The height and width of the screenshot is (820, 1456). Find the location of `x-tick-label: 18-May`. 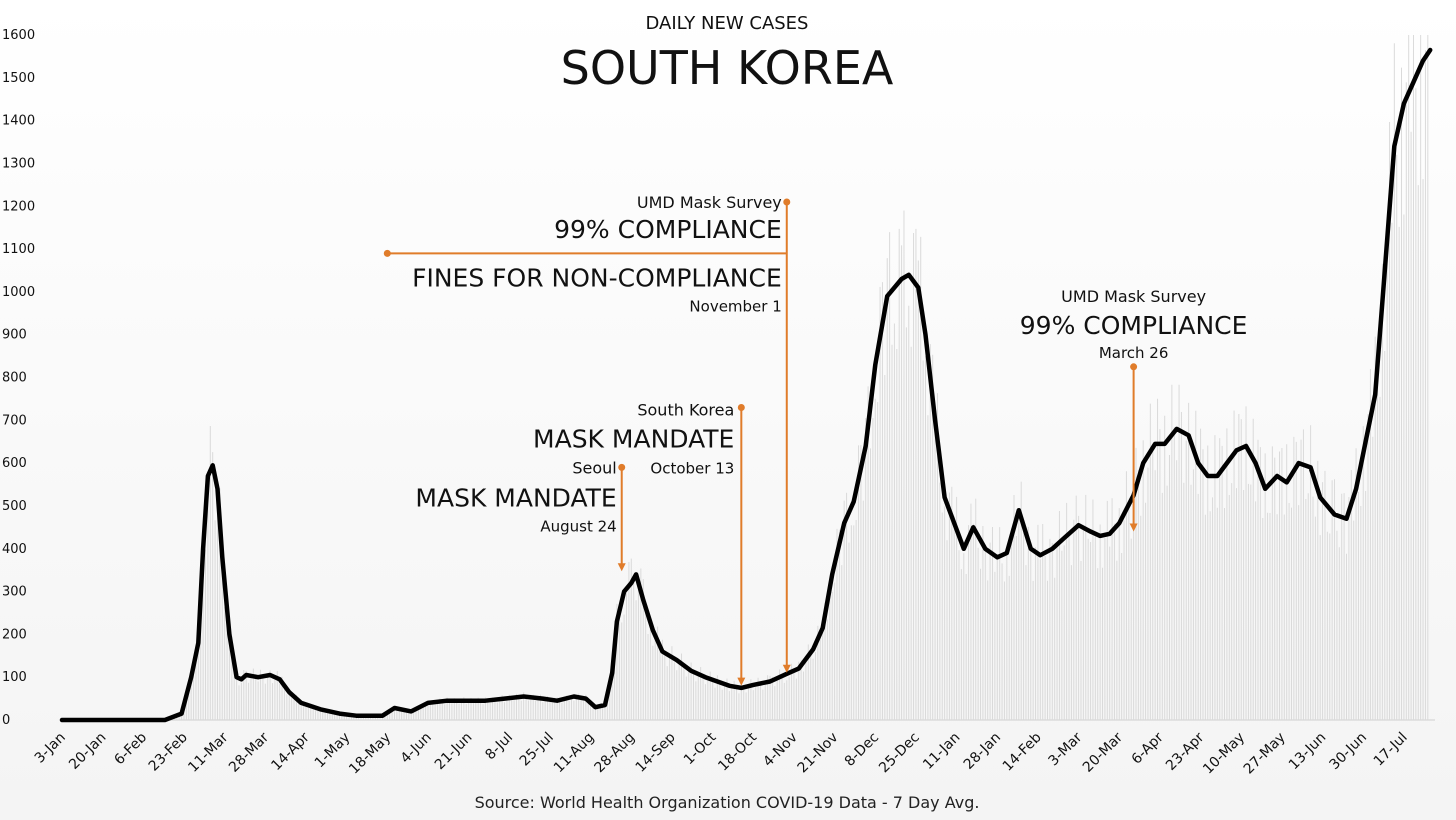

x-tick-label: 18-May is located at coordinates (370, 754).